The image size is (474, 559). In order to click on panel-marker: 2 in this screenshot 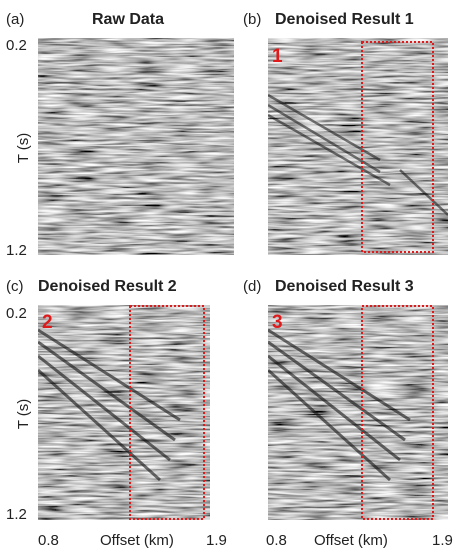, I will do `click(47, 322)`.